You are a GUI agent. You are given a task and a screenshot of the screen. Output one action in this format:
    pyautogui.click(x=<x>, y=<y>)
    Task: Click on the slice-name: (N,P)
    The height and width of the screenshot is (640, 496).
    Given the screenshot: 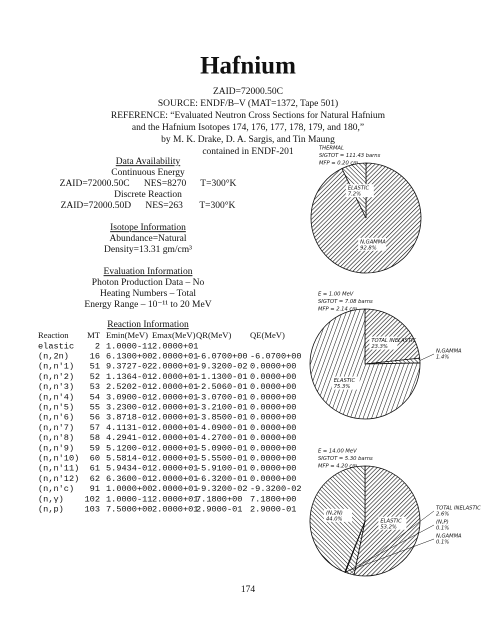 What is the action you would take?
    pyautogui.click(x=442, y=523)
    